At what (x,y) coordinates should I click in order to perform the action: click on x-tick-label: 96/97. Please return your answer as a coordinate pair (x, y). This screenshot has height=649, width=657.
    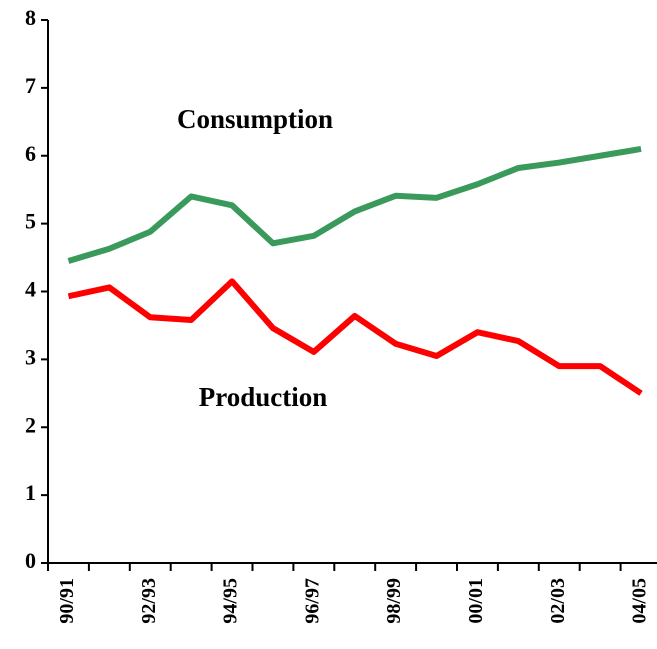
    Looking at the image, I should click on (312, 601).